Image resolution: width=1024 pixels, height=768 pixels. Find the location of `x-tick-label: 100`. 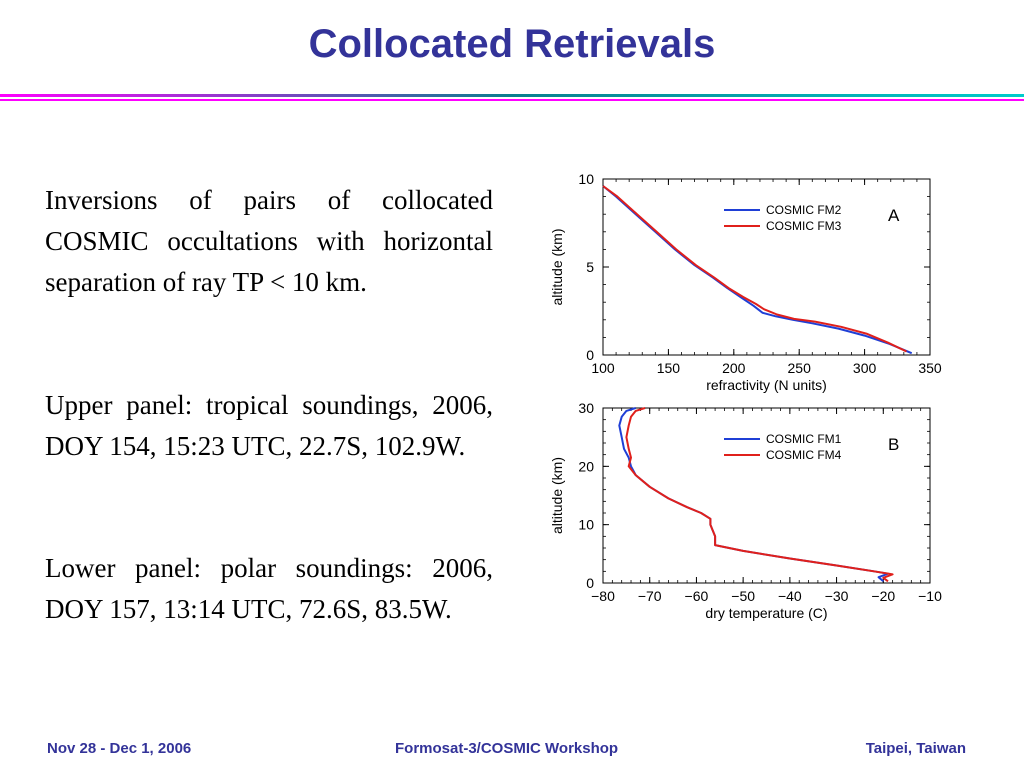

x-tick-label: 100 is located at coordinates (603, 368).